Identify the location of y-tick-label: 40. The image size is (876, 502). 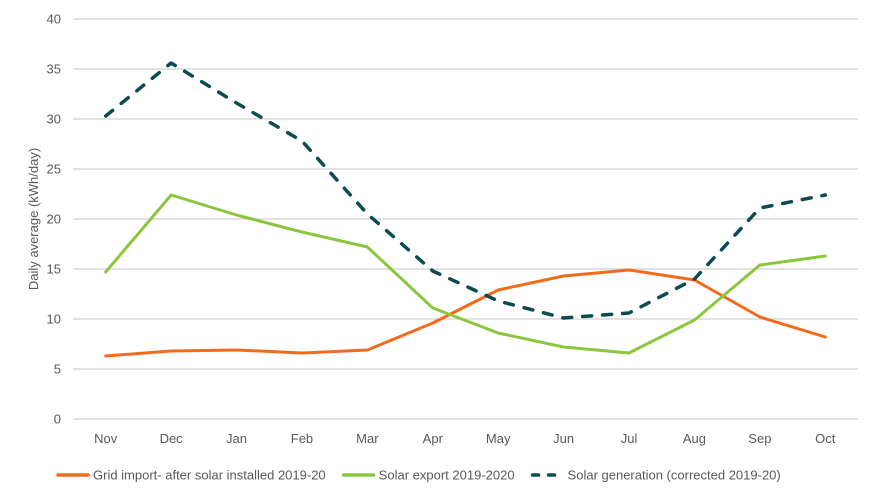
(54, 19).